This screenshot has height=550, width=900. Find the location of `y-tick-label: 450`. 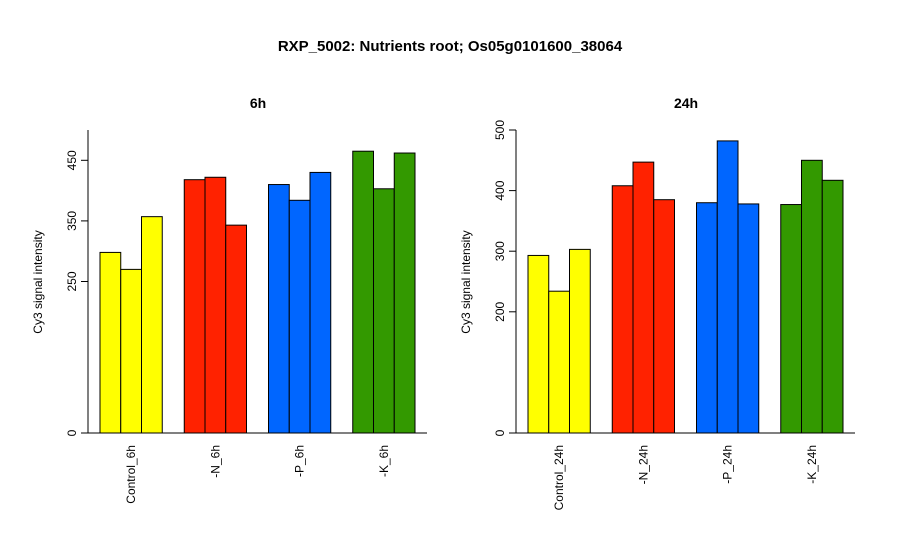

y-tick-label: 450 is located at coordinates (72, 160).